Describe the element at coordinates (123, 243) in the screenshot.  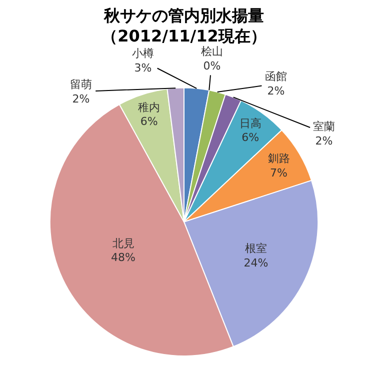
I see `slice-label: 北見` at that location.